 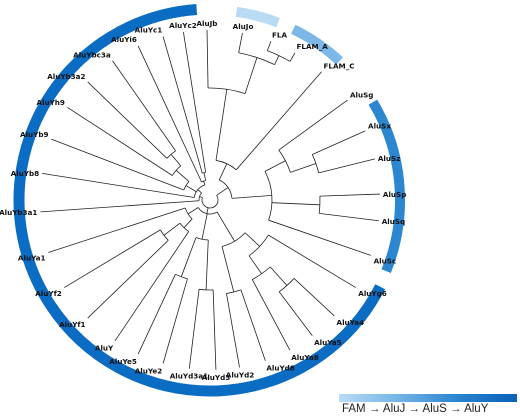 What do you see at coordinates (389, 158) in the screenshot?
I see `leaf-label-alusz: AluSz` at bounding box center [389, 158].